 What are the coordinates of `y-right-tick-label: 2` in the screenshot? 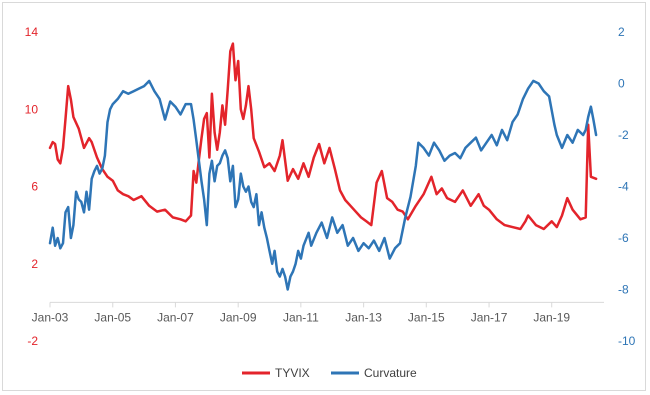 It's located at (621, 32).